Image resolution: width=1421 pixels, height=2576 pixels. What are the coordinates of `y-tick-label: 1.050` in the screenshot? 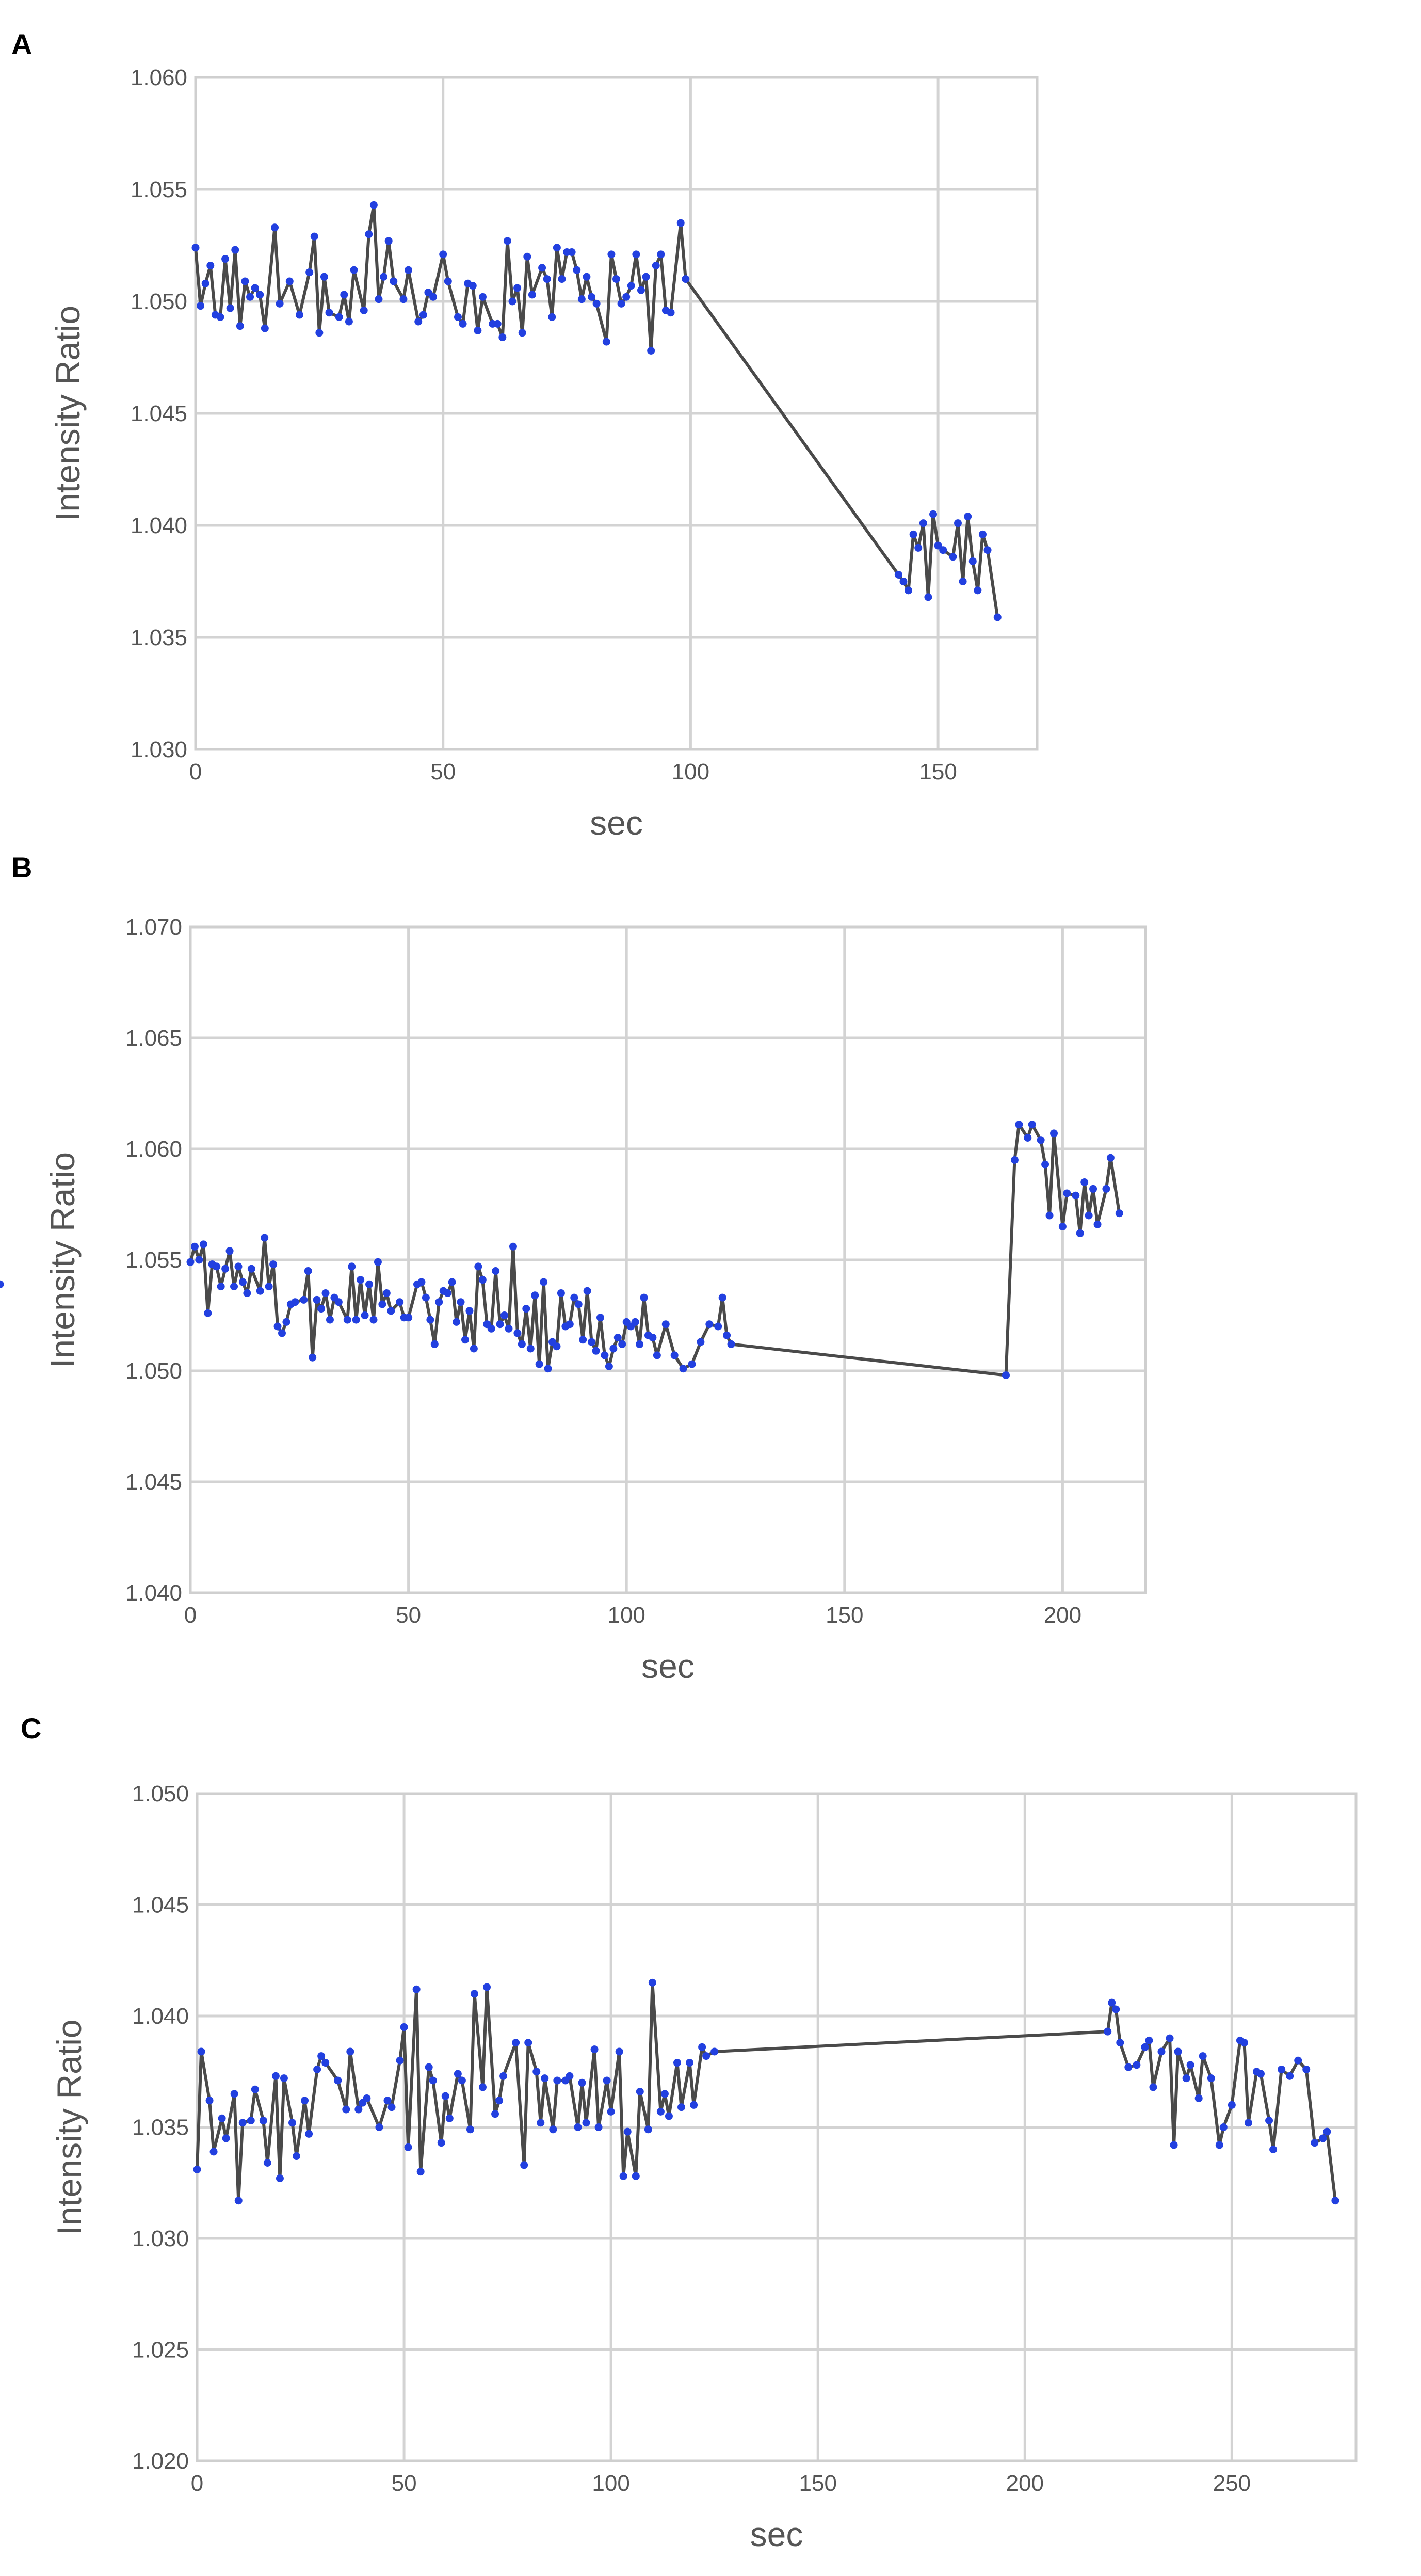 It's located at (153, 1371).